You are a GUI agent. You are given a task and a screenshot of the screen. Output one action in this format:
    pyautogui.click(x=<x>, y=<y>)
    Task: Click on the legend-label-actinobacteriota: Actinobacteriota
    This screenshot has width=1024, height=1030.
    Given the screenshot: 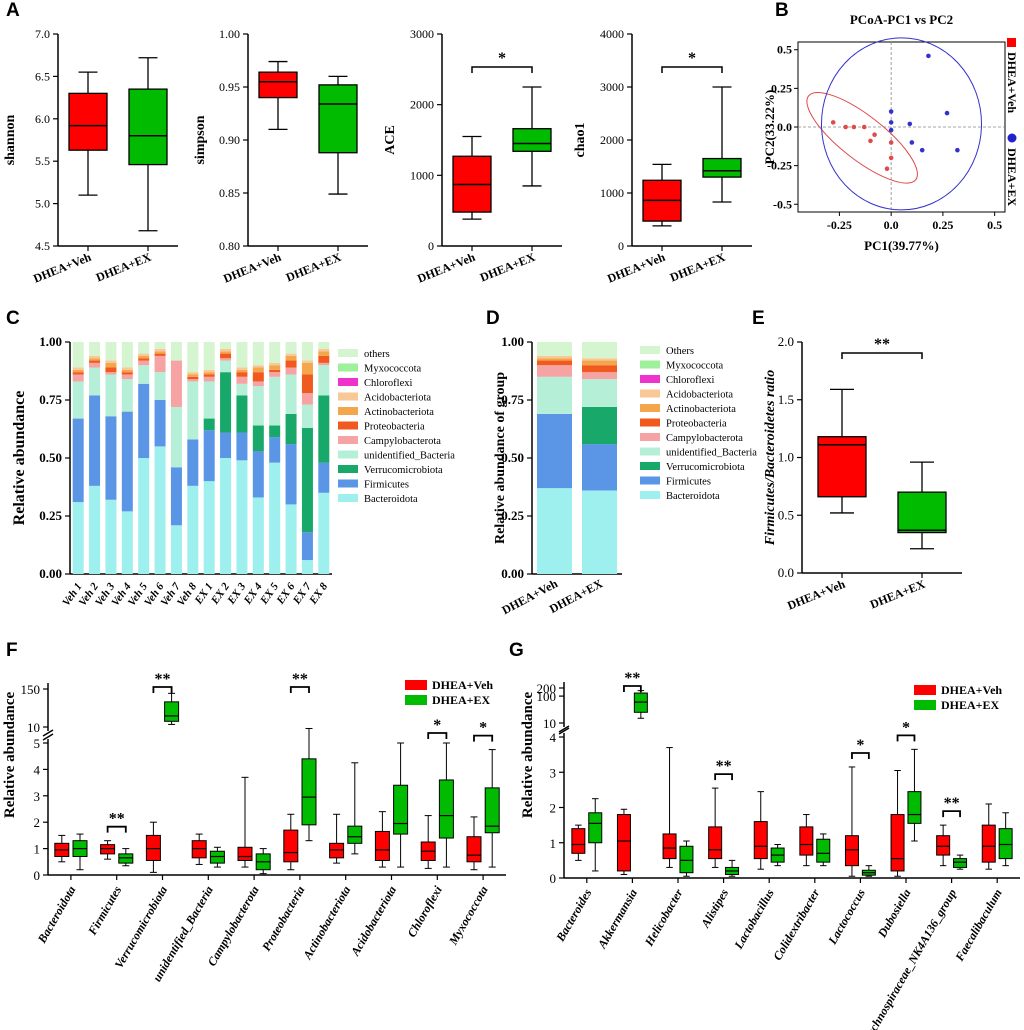 What is the action you would take?
    pyautogui.click(x=701, y=409)
    